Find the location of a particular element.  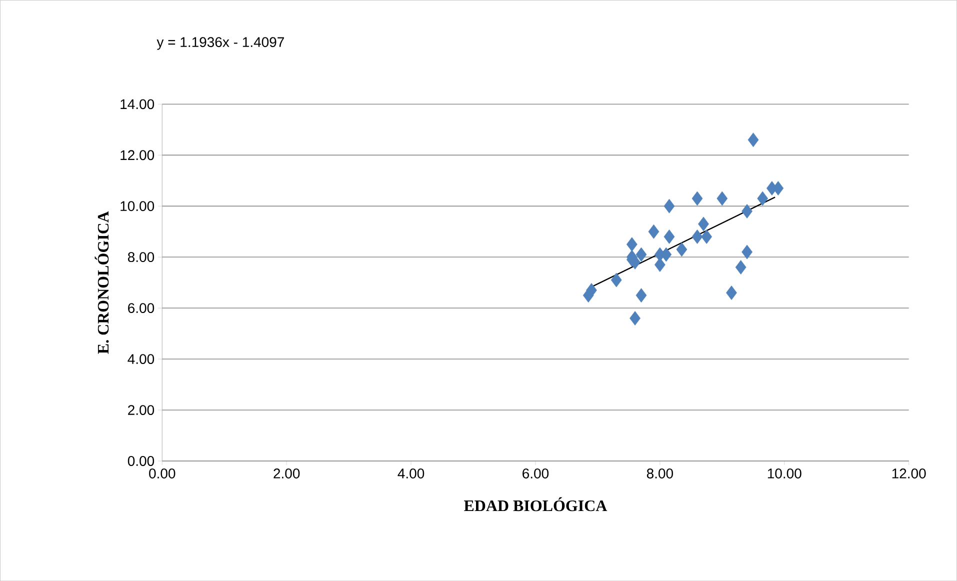

y-tick-label: 2.00 is located at coordinates (141, 409).